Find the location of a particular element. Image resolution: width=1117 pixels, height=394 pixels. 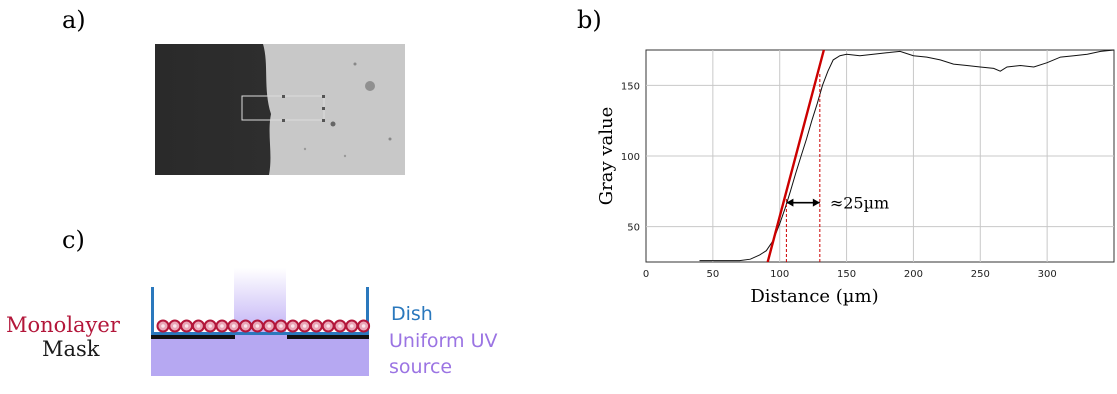

selection-handles is located at coordinates (303, 108).